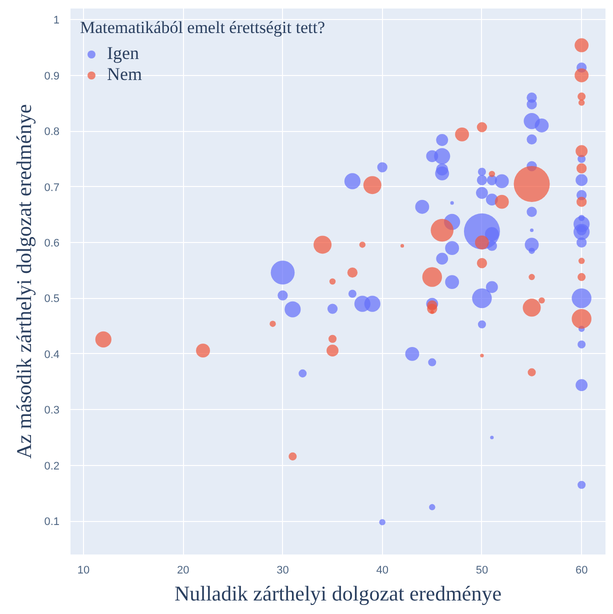 This screenshot has height=614, width=613. I want to click on x-axis-title: Nulladik zárthelyi dolgozat eredménye, so click(338, 594).